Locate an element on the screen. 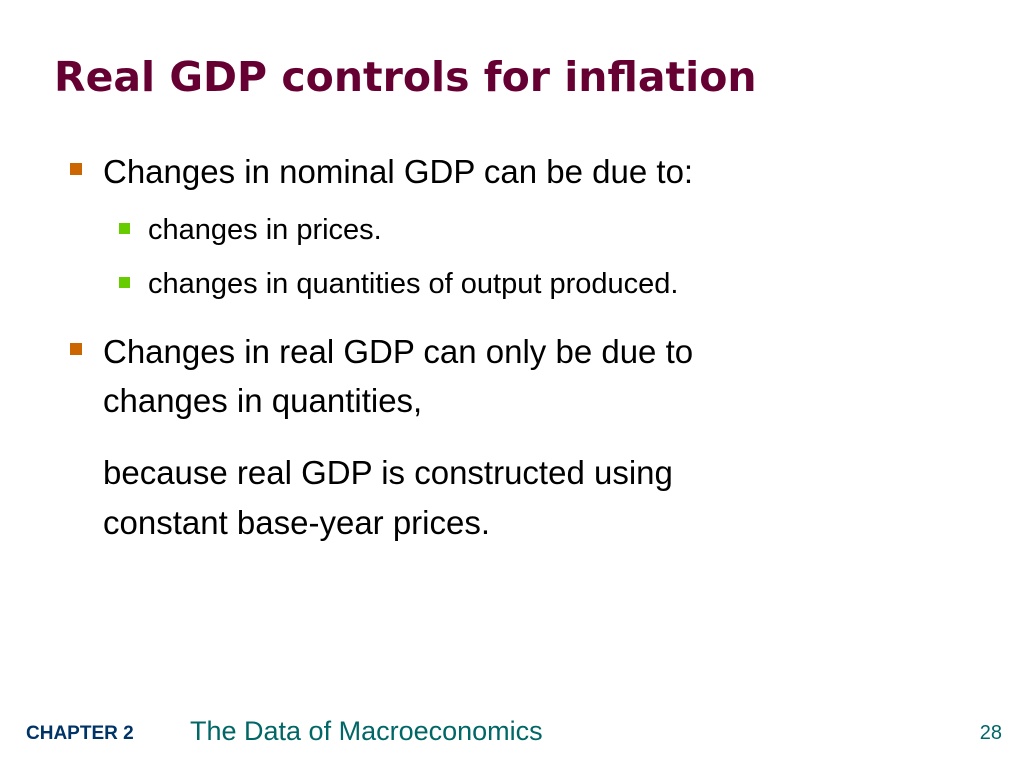 The height and width of the screenshot is (768, 1024). bullet-text: Changes in nominal GDP can be due to: is located at coordinates (398, 171).